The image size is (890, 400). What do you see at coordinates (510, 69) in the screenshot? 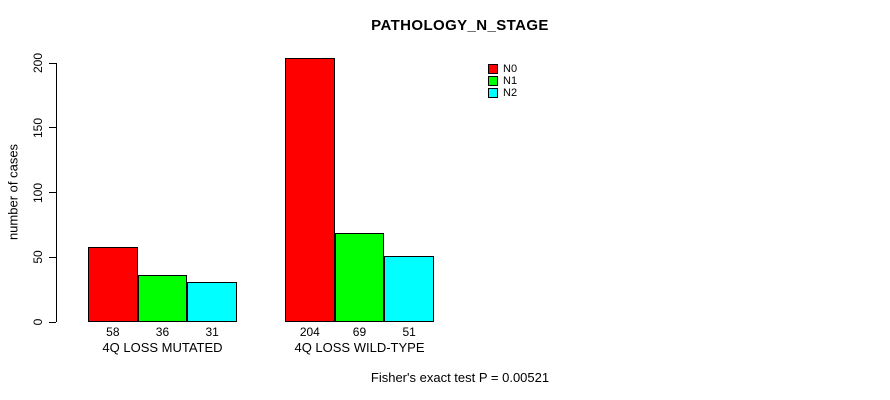
I see `legend-label: N0` at bounding box center [510, 69].